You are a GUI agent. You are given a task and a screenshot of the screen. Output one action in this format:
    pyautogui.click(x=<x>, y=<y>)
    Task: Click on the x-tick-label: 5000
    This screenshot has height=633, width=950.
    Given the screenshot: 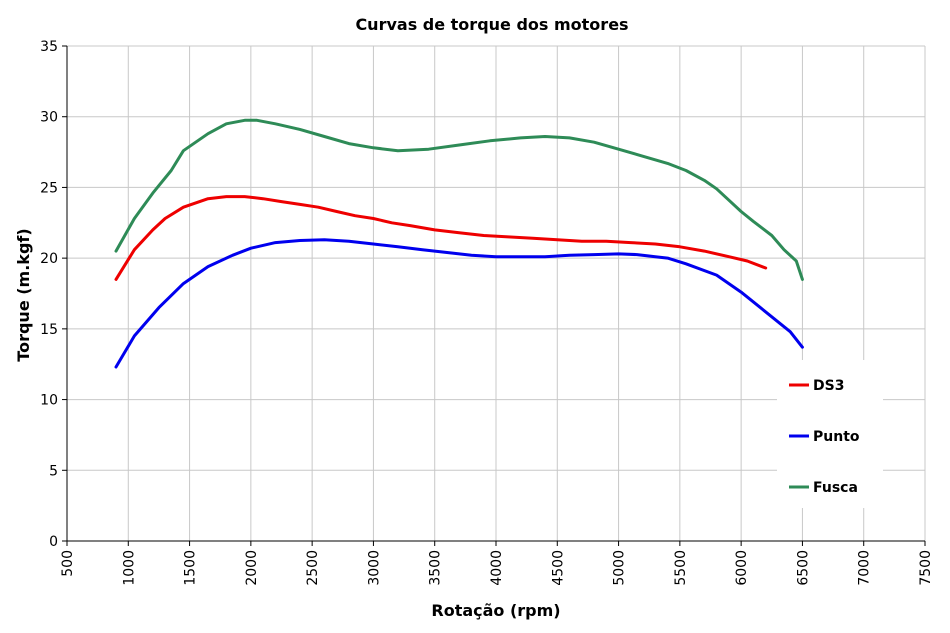 What is the action you would take?
    pyautogui.click(x=620, y=568)
    